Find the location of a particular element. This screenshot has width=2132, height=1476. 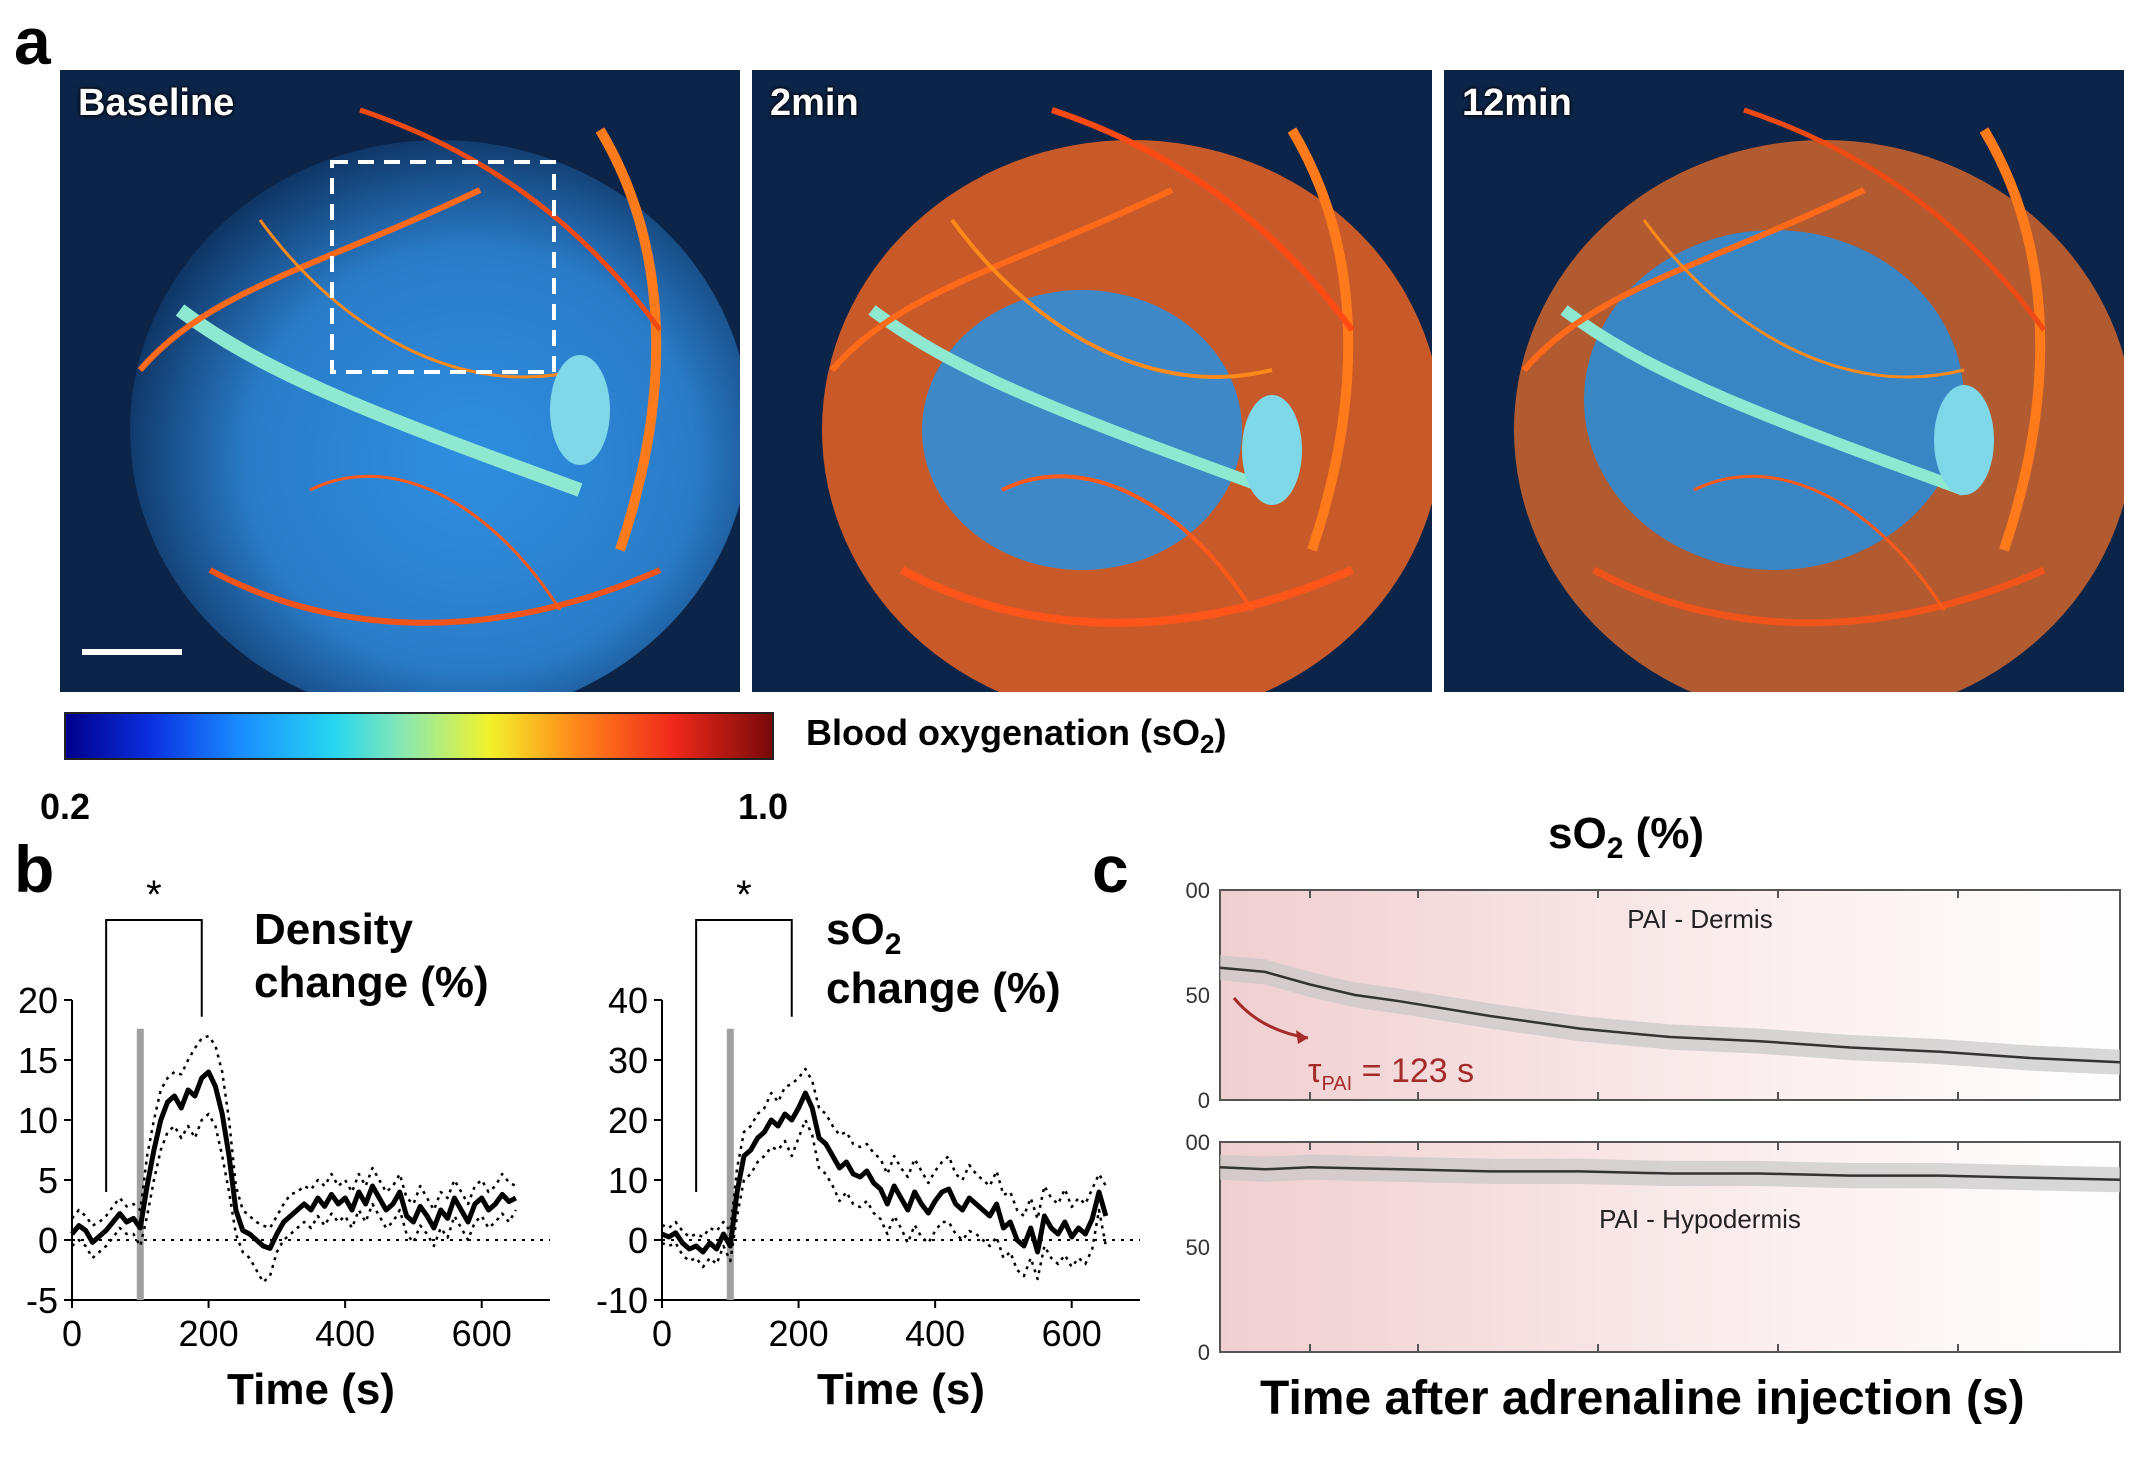

image-label-12min: 12min is located at coordinates (1517, 103).